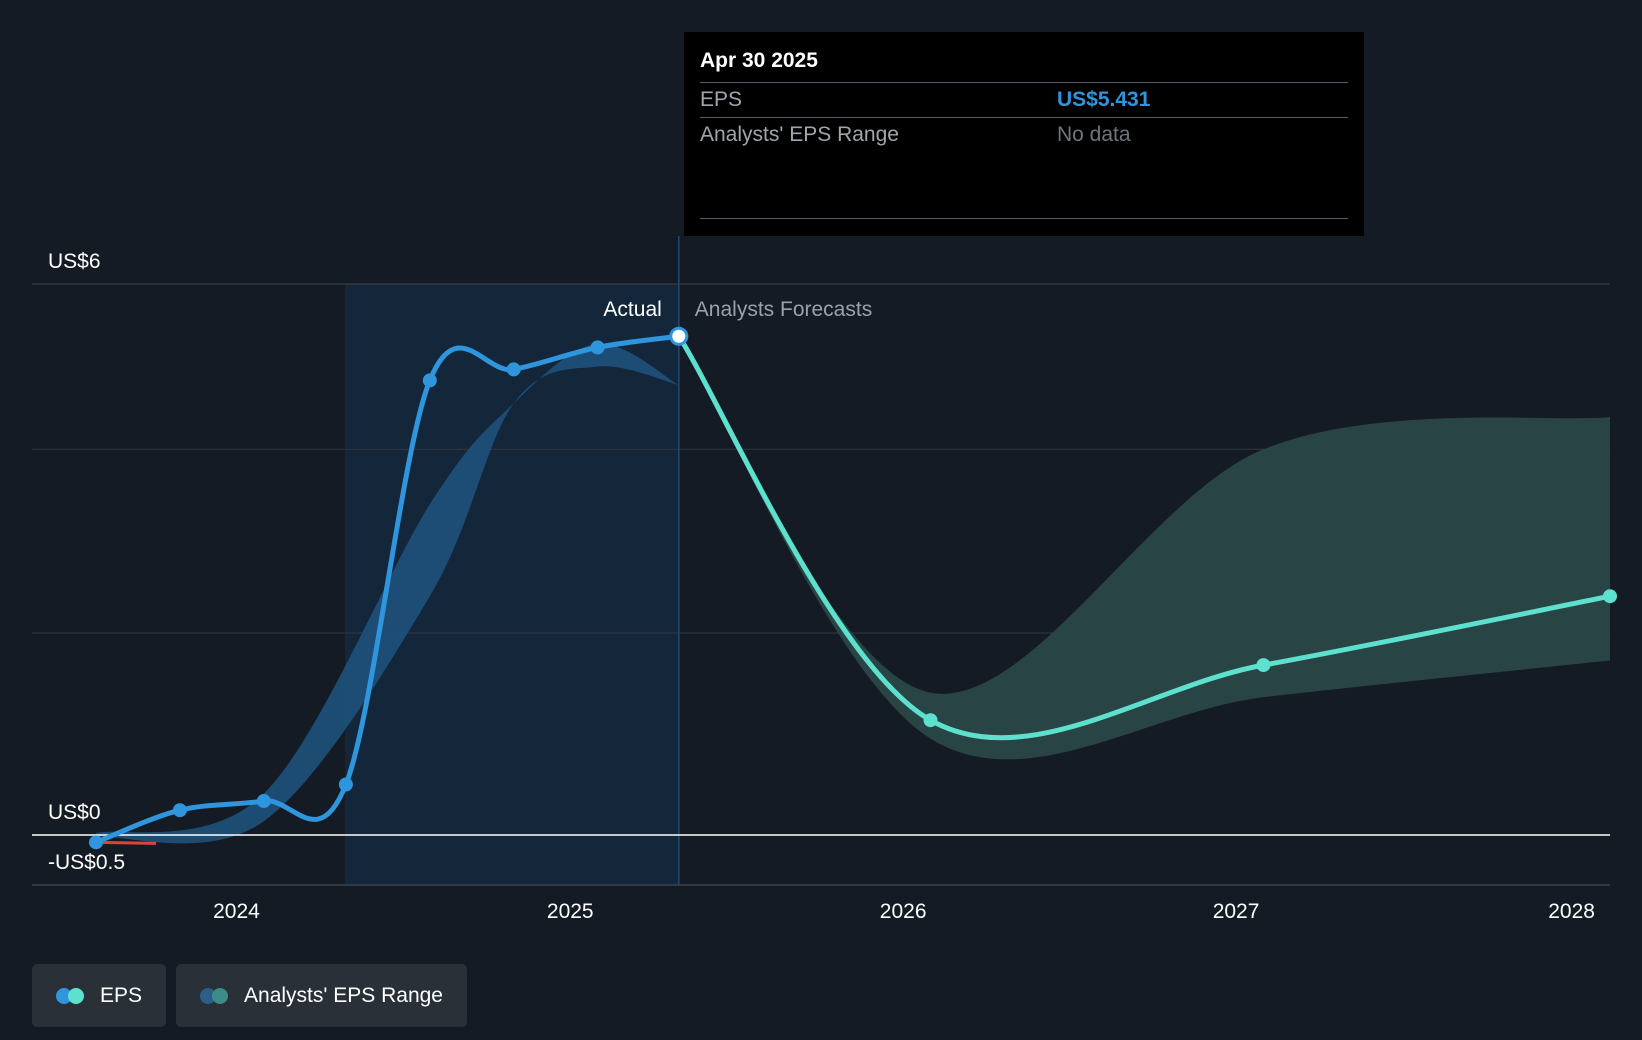 This screenshot has width=1642, height=1040. I want to click on x-tick-label-4: 2028, so click(1571, 911).